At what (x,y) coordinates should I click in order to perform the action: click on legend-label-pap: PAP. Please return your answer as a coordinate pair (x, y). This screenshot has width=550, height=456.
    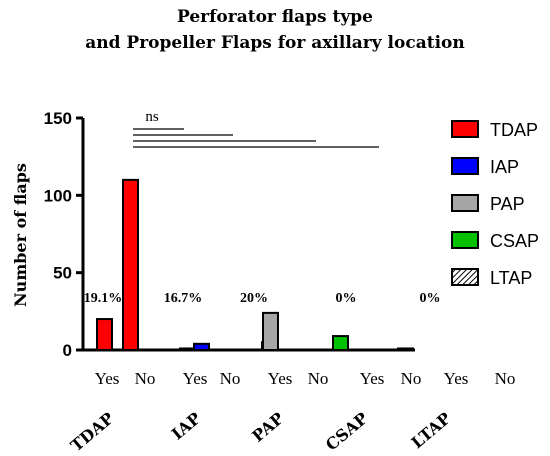
    Looking at the image, I should click on (507, 204).